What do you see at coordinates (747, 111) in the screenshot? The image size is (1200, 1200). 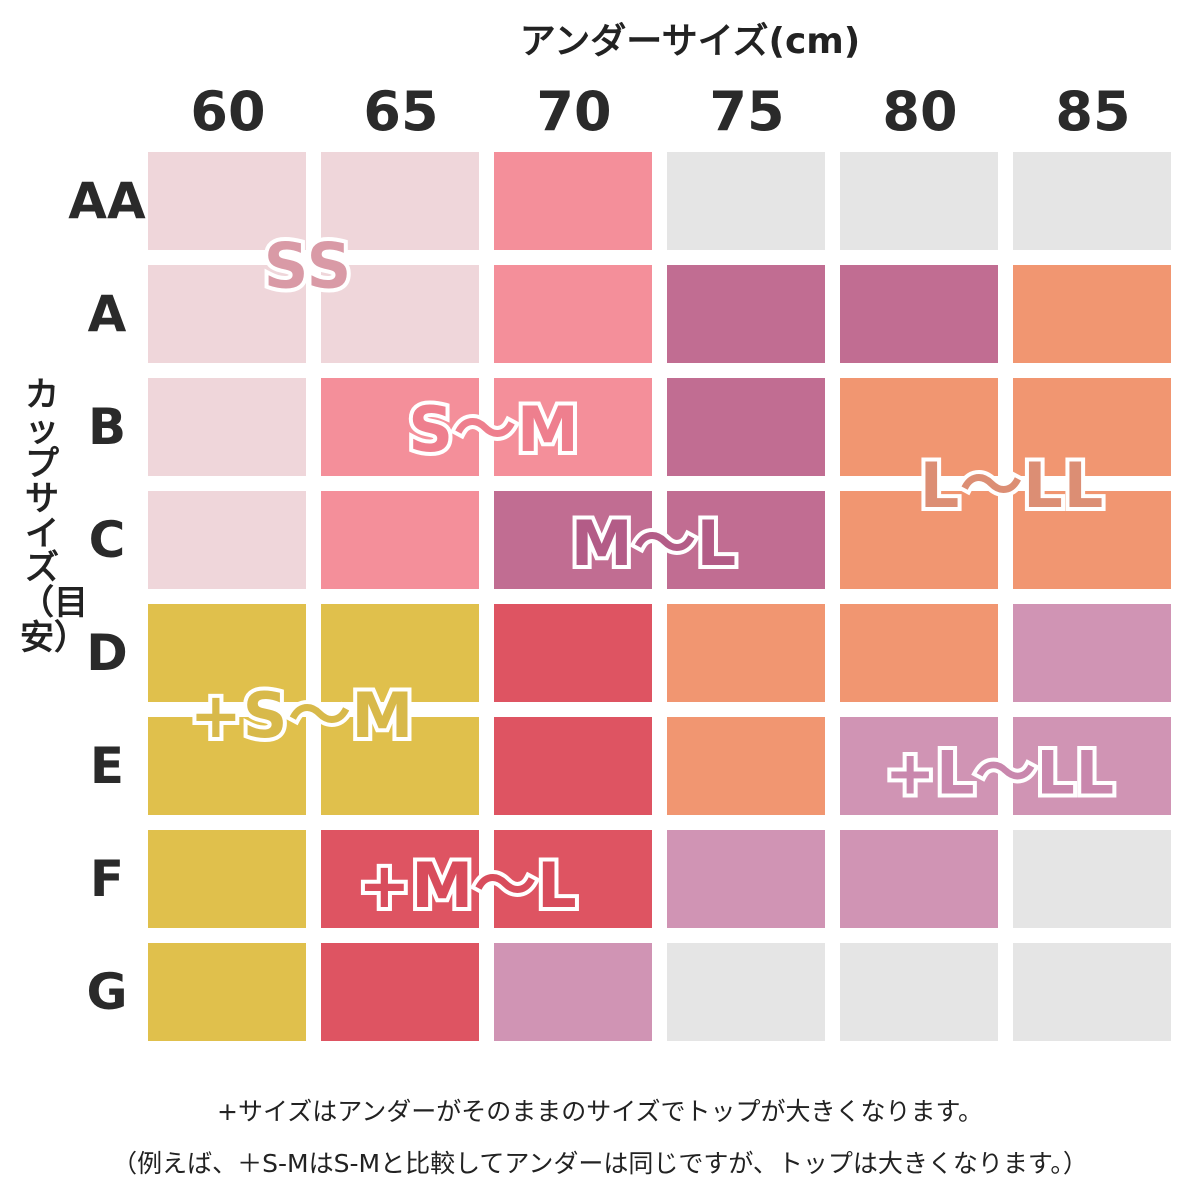 I see `column-label-75: 75` at bounding box center [747, 111].